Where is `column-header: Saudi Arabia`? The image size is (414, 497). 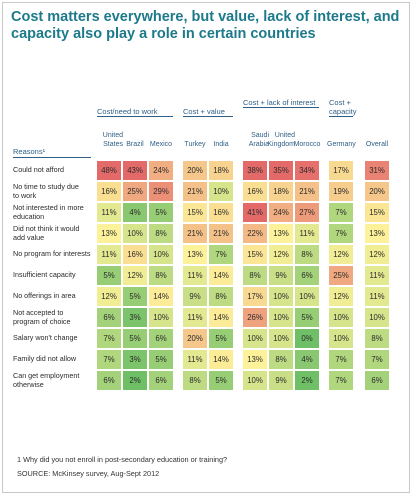
column-header: Saudi Arabia is located at coordinates (258, 140).